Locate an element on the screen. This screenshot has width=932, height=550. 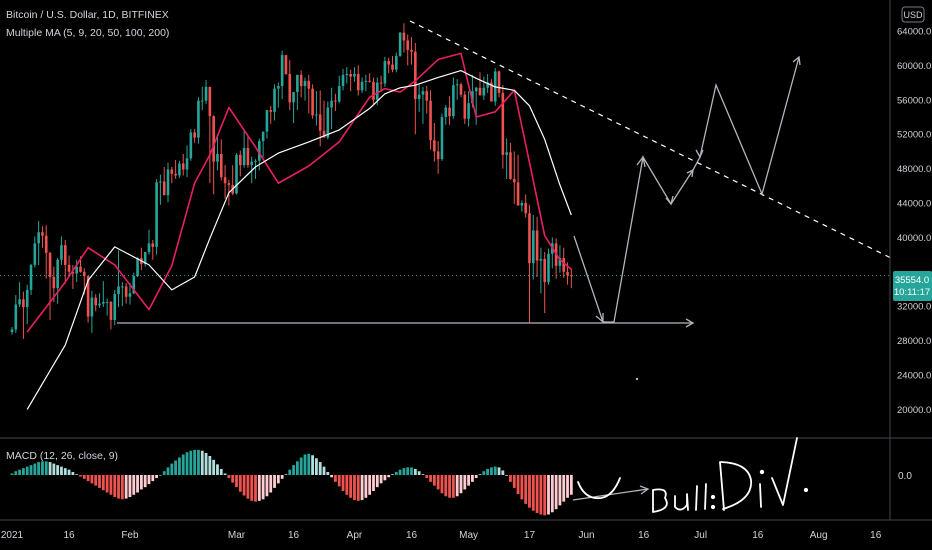
macd-pane is located at coordinates (409, 476).